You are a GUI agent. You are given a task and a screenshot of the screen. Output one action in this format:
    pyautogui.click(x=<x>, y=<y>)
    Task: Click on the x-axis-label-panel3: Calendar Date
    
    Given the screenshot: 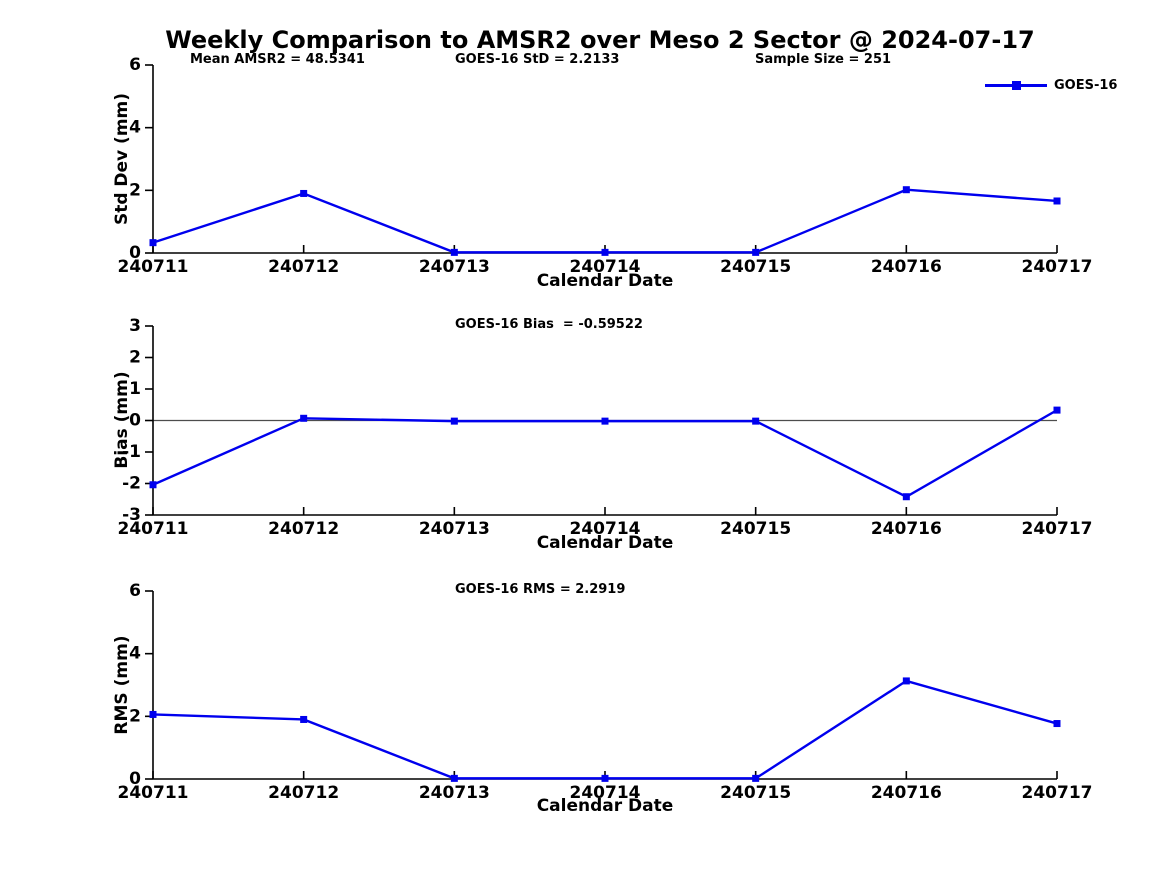 What is the action you would take?
    pyautogui.click(x=605, y=806)
    